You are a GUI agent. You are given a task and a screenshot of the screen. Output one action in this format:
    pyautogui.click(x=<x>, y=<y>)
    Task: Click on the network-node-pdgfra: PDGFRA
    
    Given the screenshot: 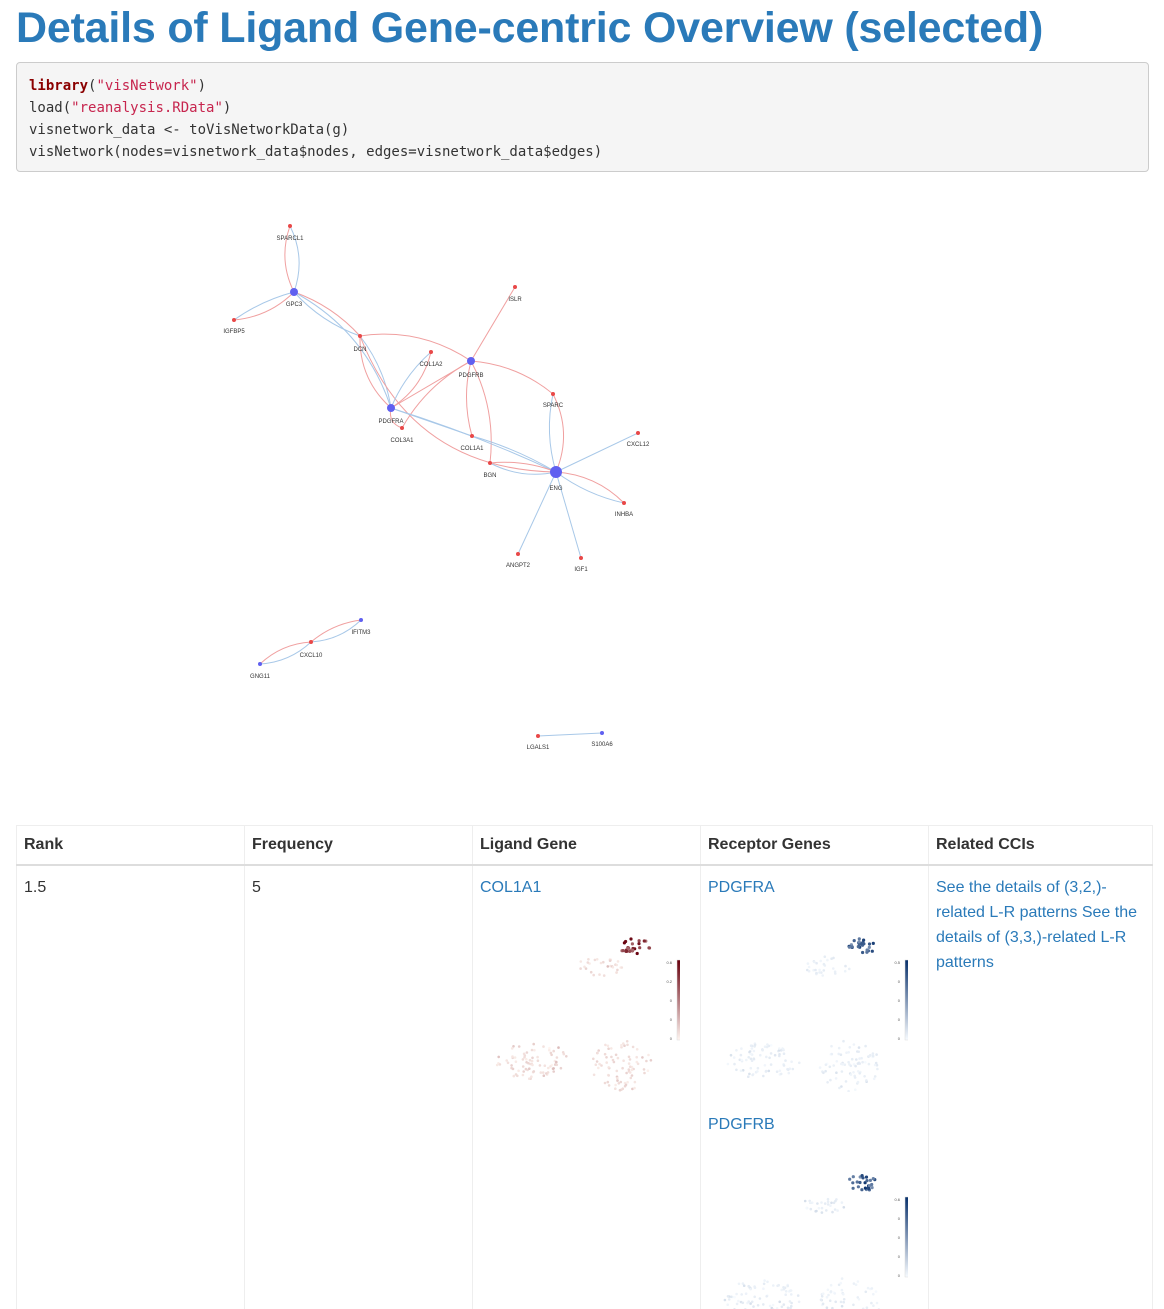 What is the action you would take?
    pyautogui.click(x=390, y=414)
    